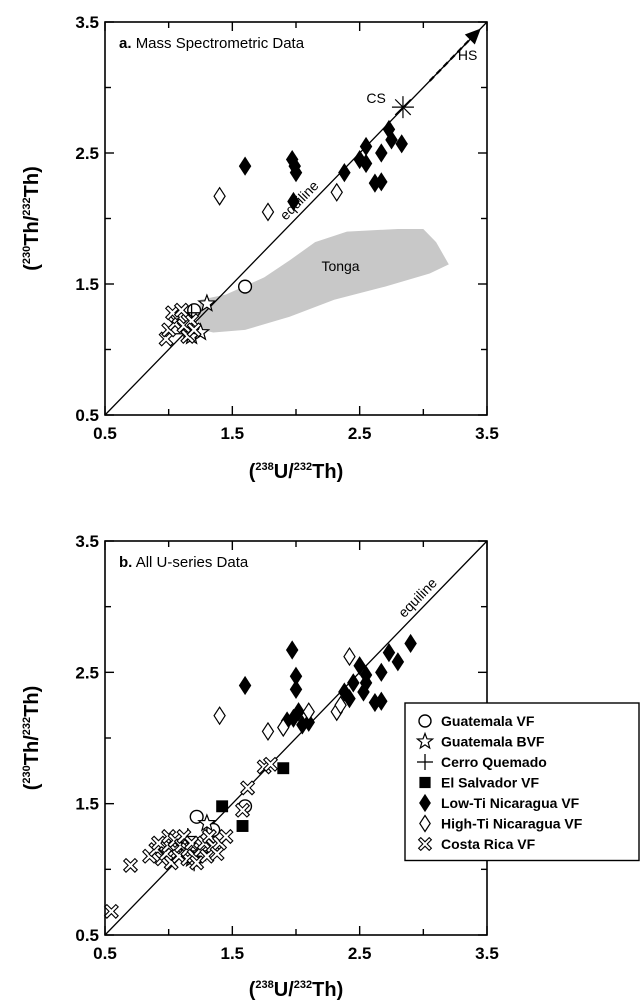 The width and height of the screenshot is (641, 1008). I want to click on legend-item-cerro-quemado-label: Cerro Quemado, so click(494, 762).